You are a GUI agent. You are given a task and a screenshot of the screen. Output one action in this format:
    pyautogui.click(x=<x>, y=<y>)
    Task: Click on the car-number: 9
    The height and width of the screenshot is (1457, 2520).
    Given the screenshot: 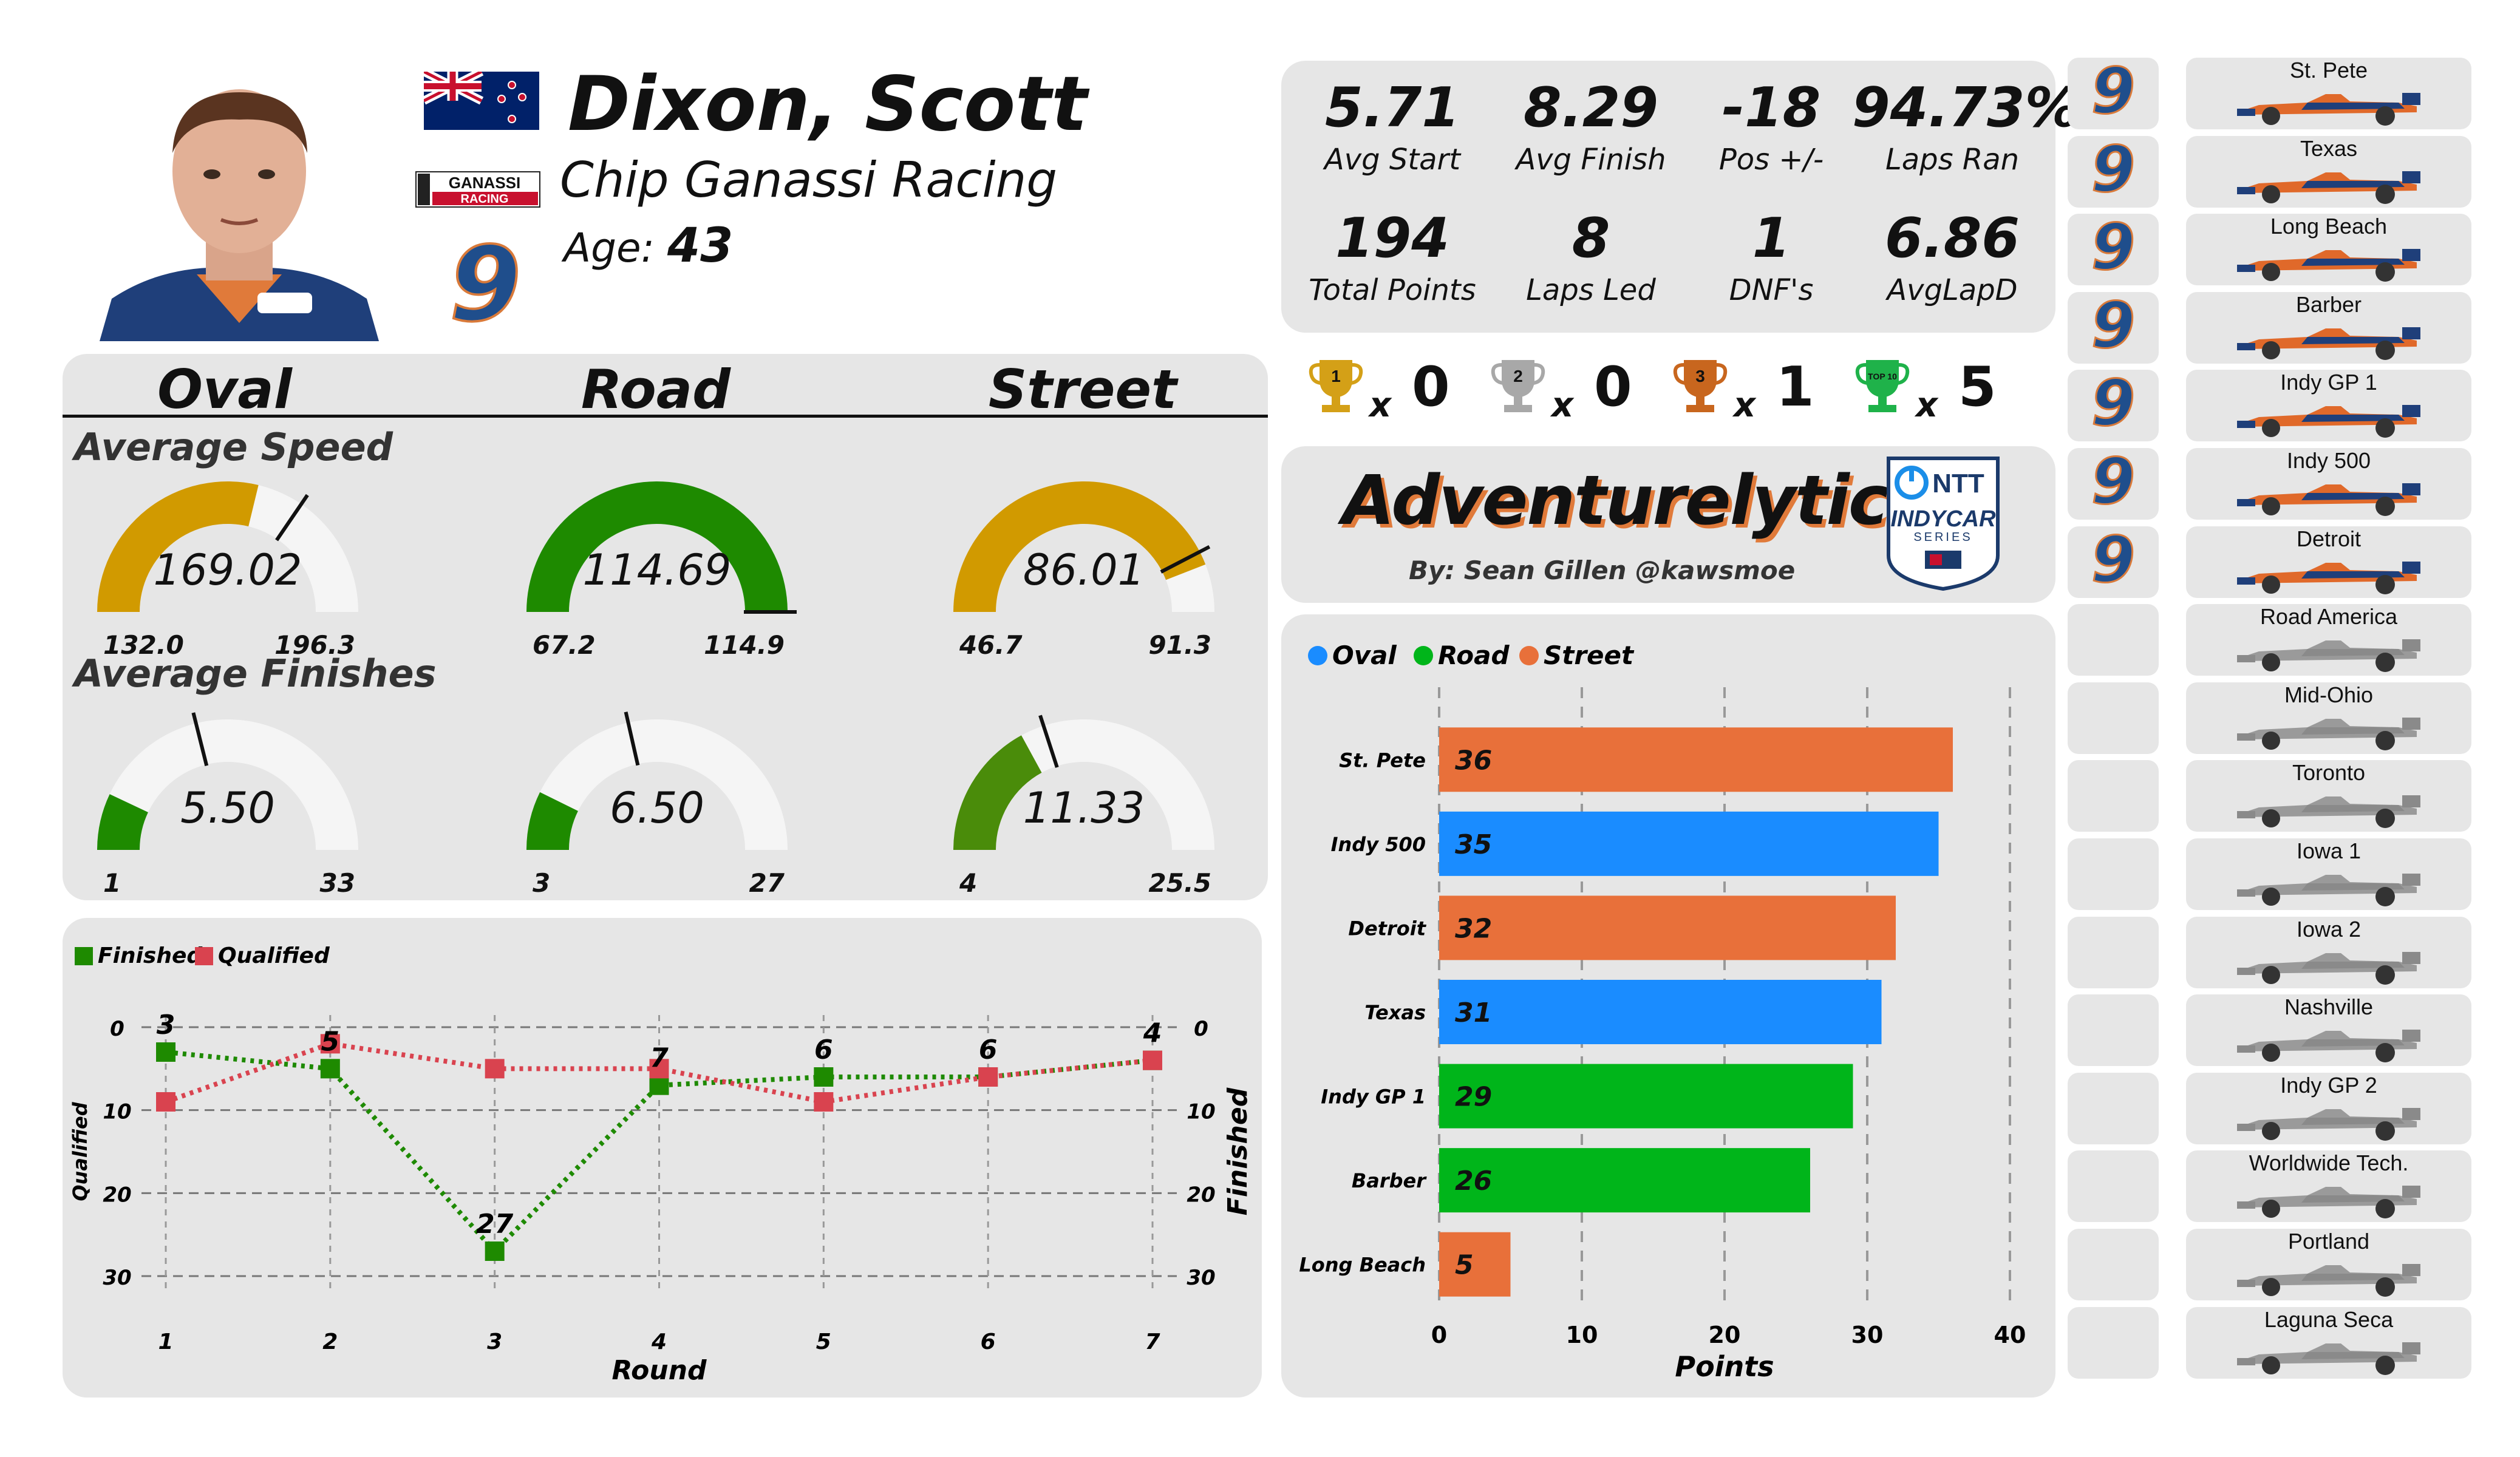 What is the action you would take?
    pyautogui.click(x=485, y=284)
    